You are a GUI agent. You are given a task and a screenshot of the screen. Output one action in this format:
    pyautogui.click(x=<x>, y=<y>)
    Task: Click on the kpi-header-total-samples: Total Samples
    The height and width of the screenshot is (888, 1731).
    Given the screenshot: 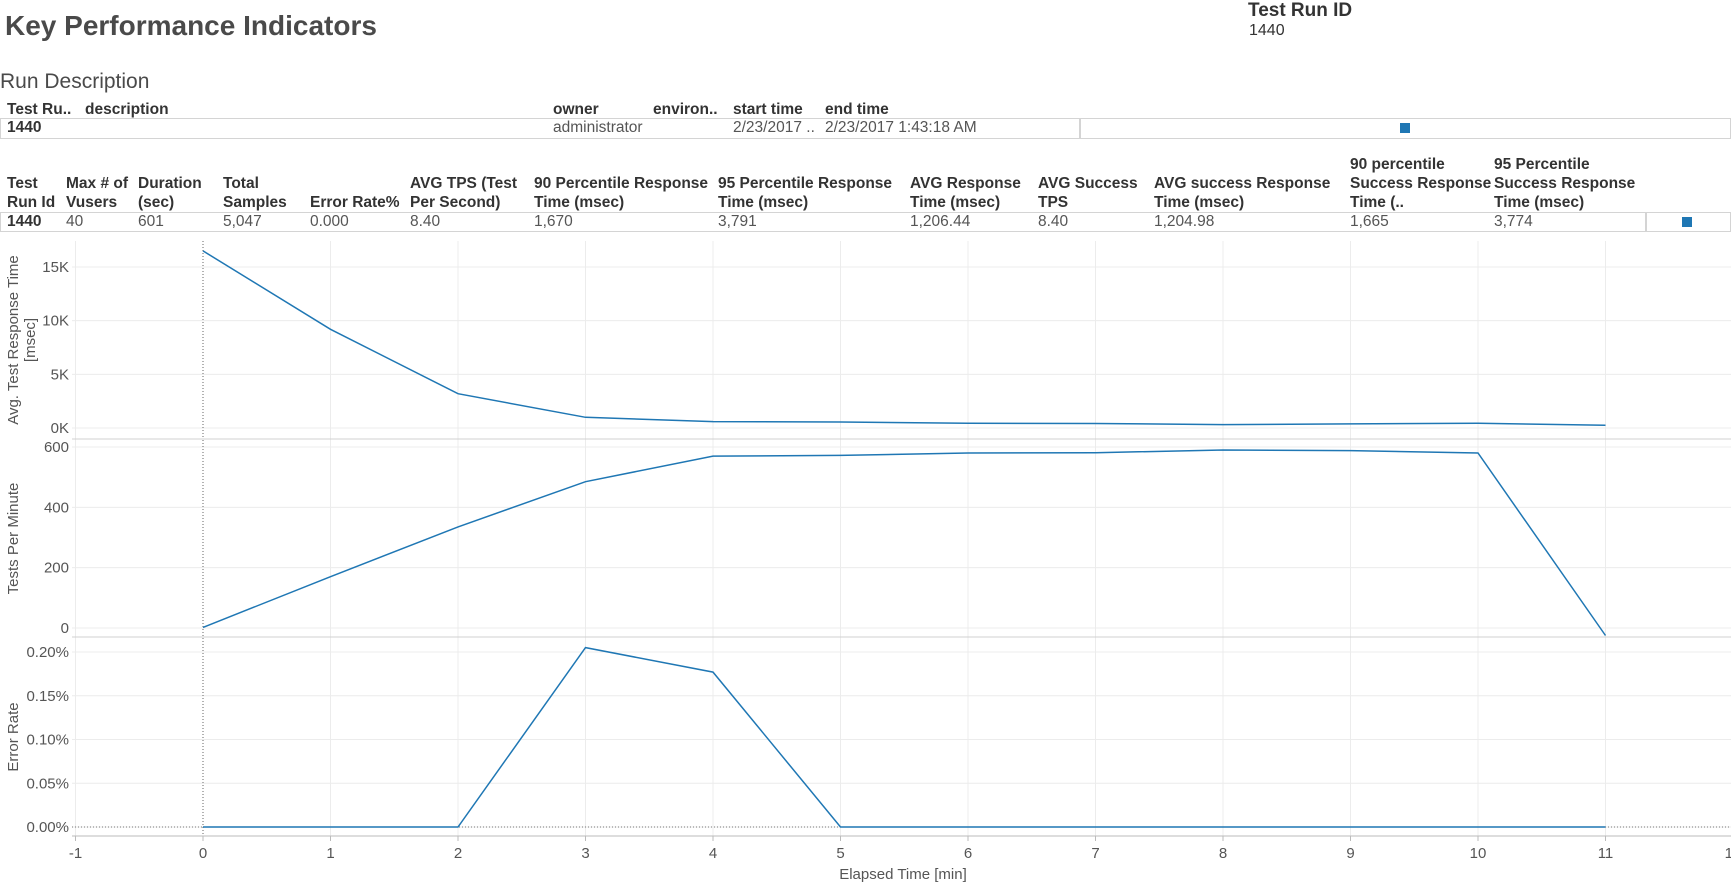 What is the action you would take?
    pyautogui.click(x=255, y=193)
    